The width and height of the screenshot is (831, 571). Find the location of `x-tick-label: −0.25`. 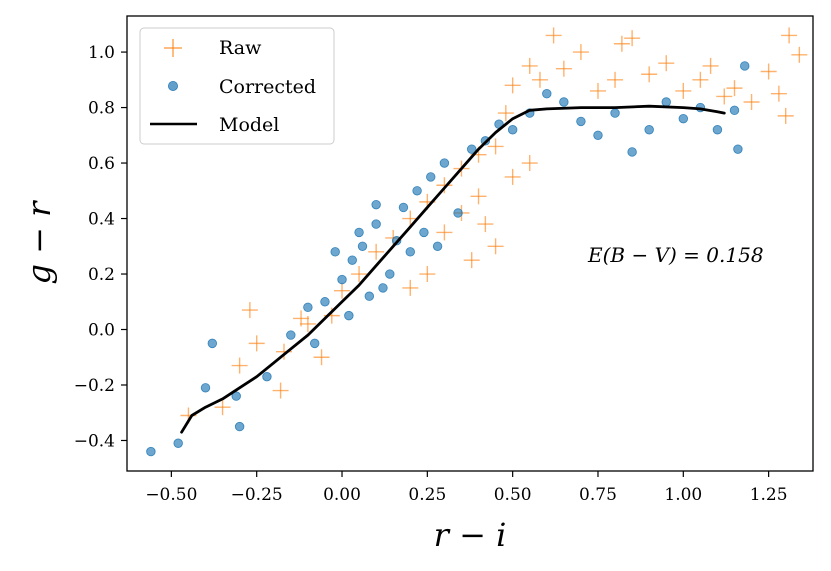

x-tick-label: −0.25 is located at coordinates (257, 495).